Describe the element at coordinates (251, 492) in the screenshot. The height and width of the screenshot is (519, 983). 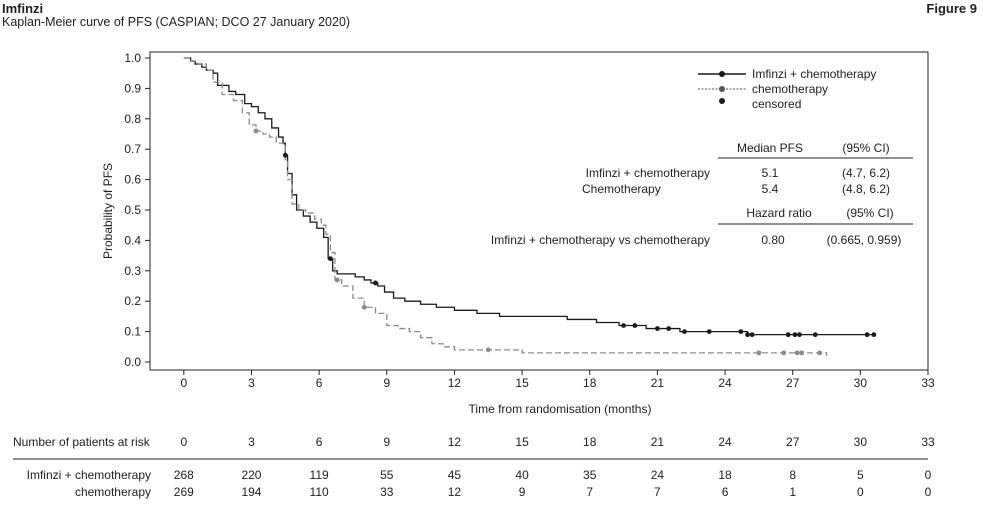
I see `risk-row-2-value-1: 194` at that location.